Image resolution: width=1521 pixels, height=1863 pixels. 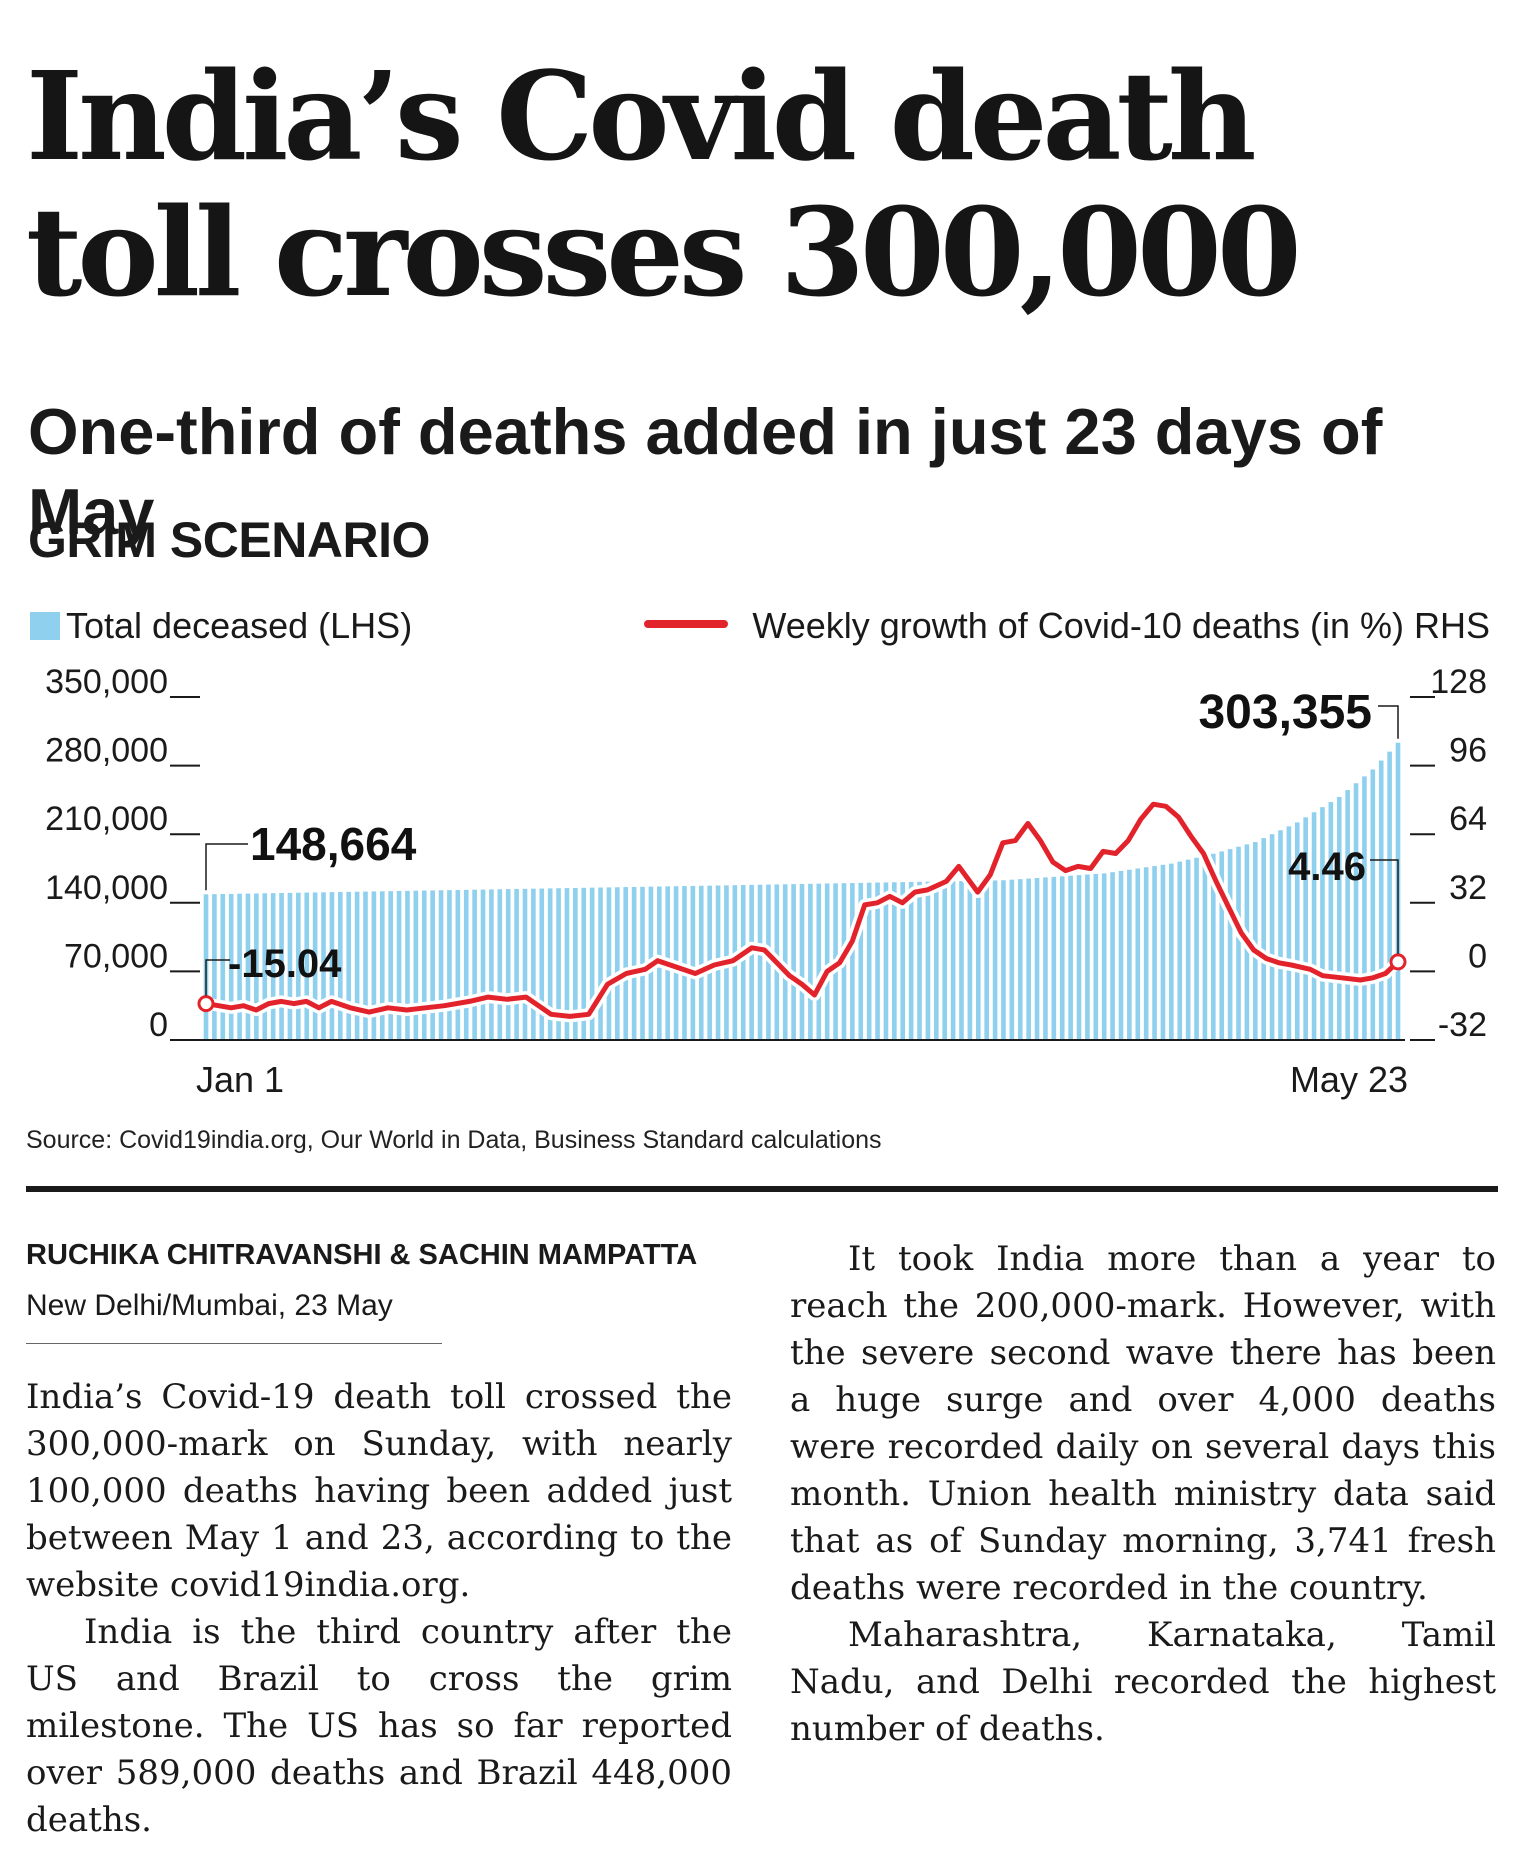 What do you see at coordinates (234, 1343) in the screenshot?
I see `byline-rule` at bounding box center [234, 1343].